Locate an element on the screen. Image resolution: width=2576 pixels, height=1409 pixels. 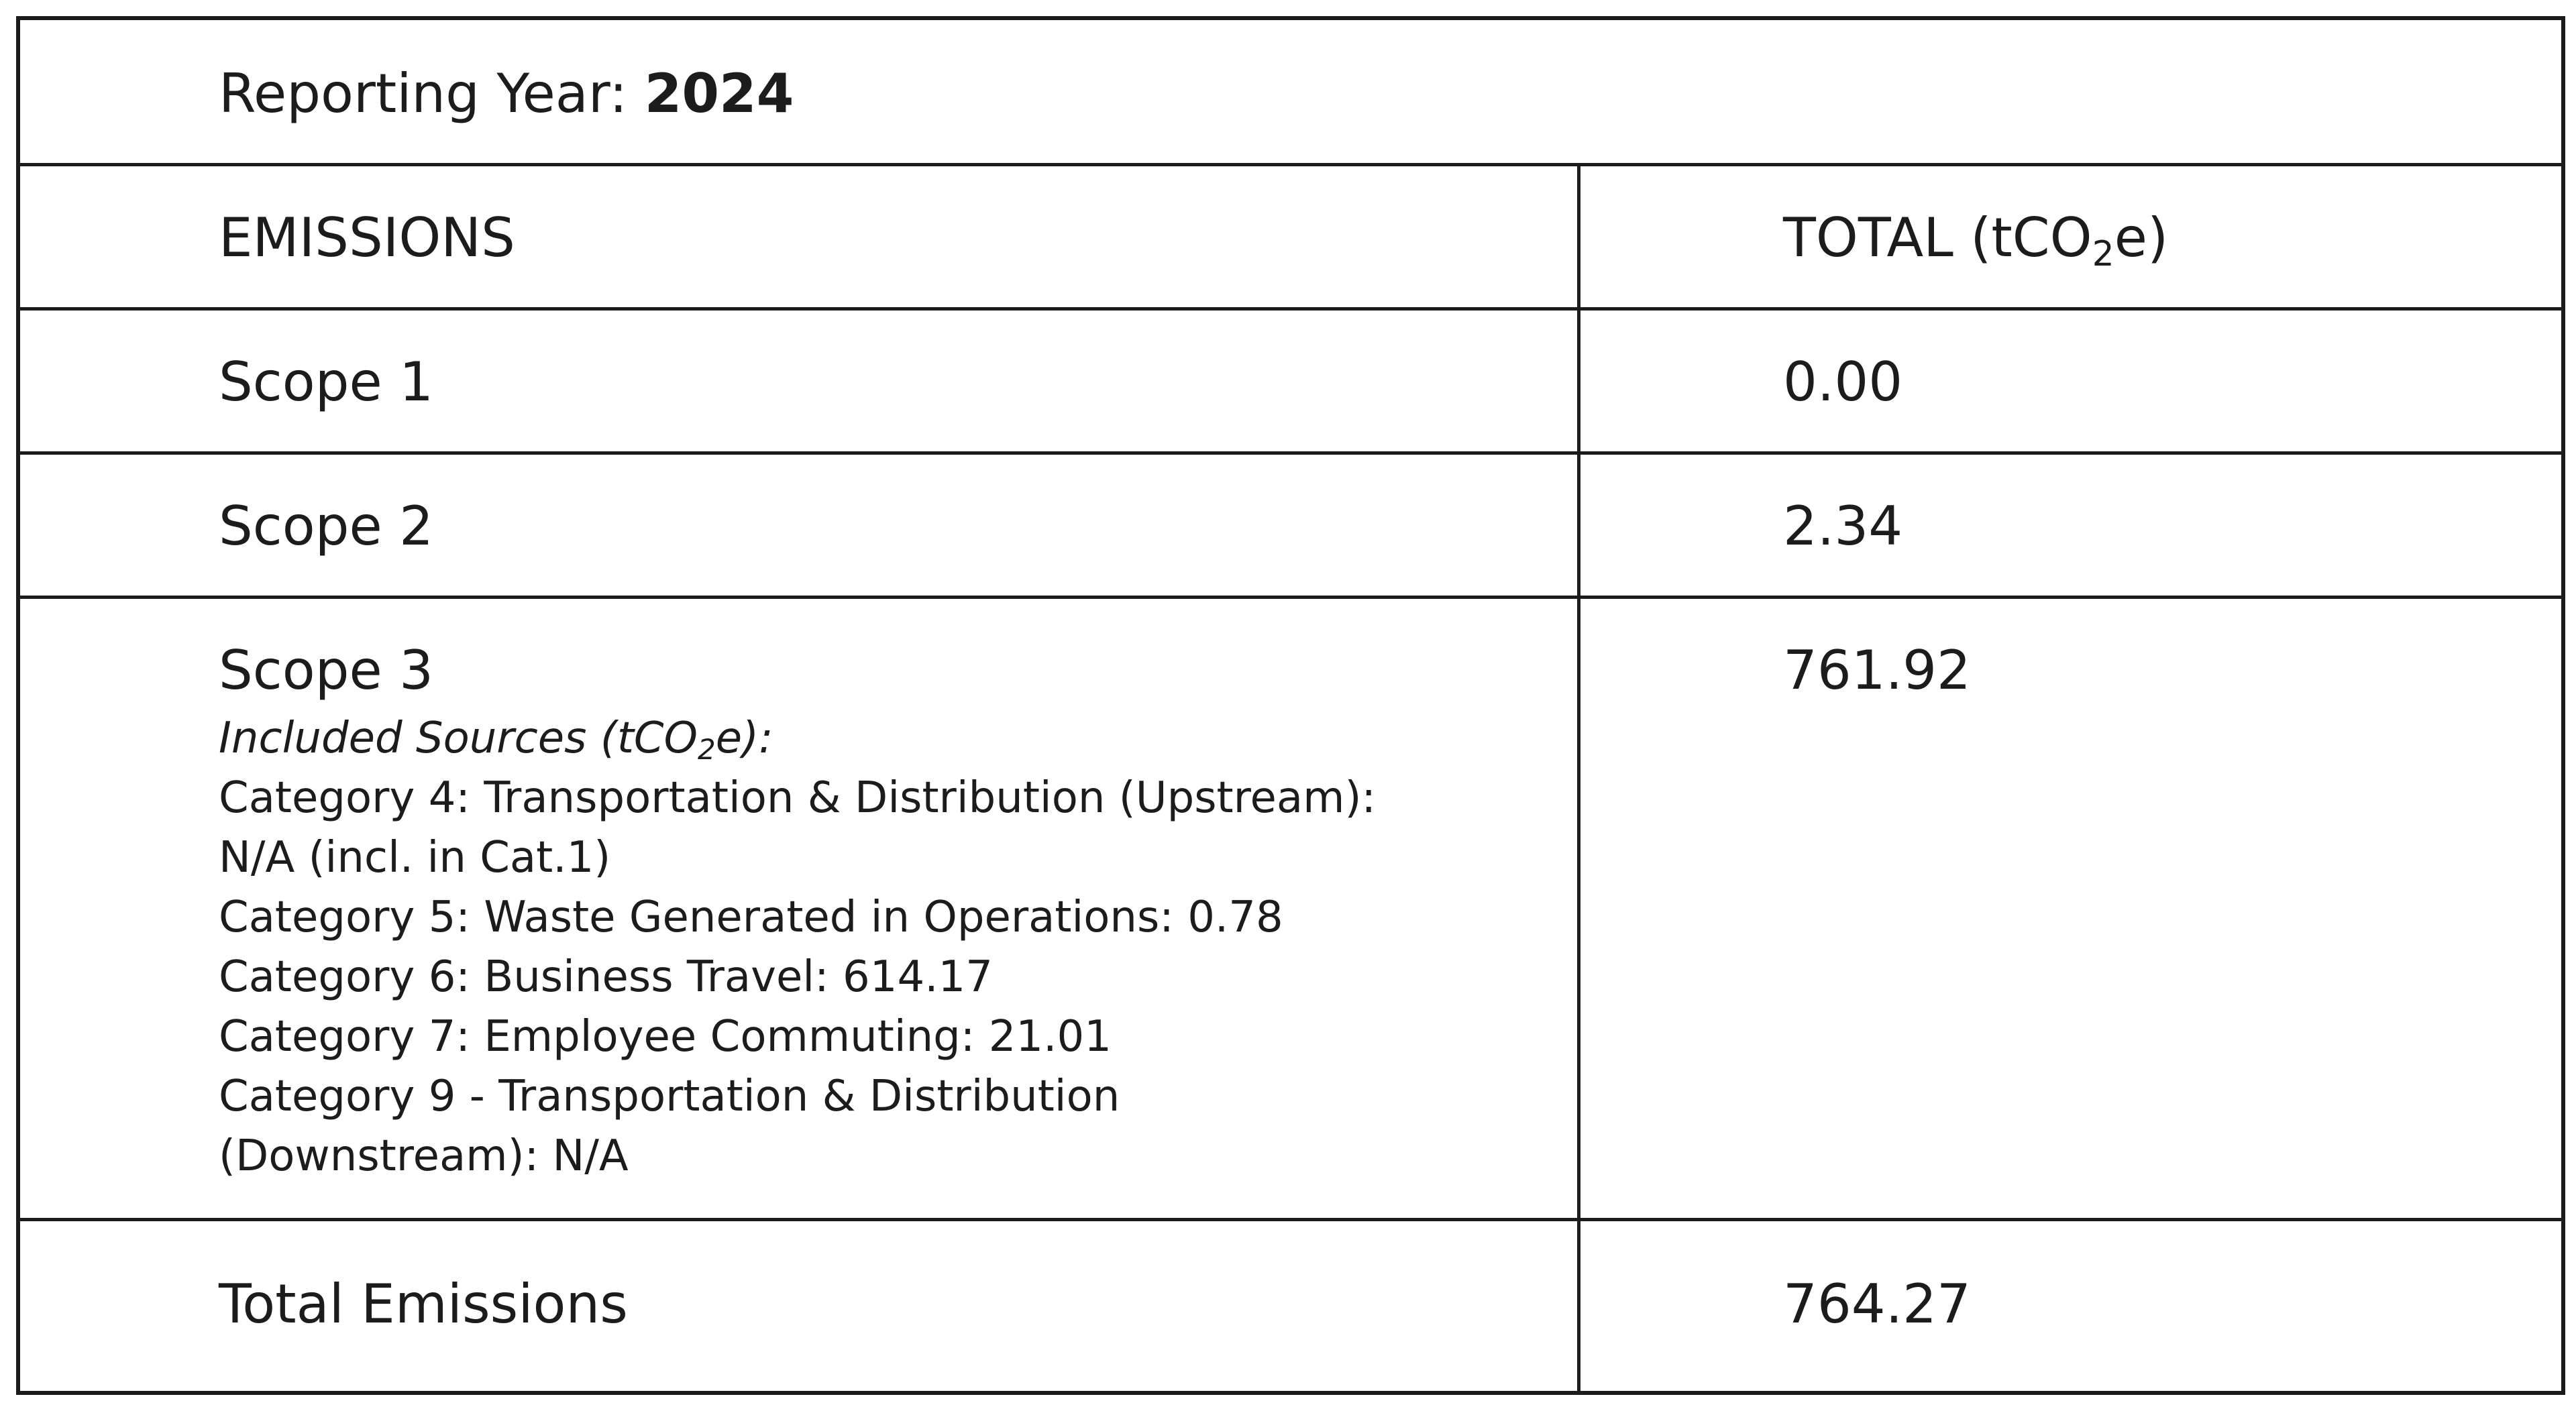
scope3-sources-heading: Included Sources (tCO2e): is located at coordinates (496, 740).